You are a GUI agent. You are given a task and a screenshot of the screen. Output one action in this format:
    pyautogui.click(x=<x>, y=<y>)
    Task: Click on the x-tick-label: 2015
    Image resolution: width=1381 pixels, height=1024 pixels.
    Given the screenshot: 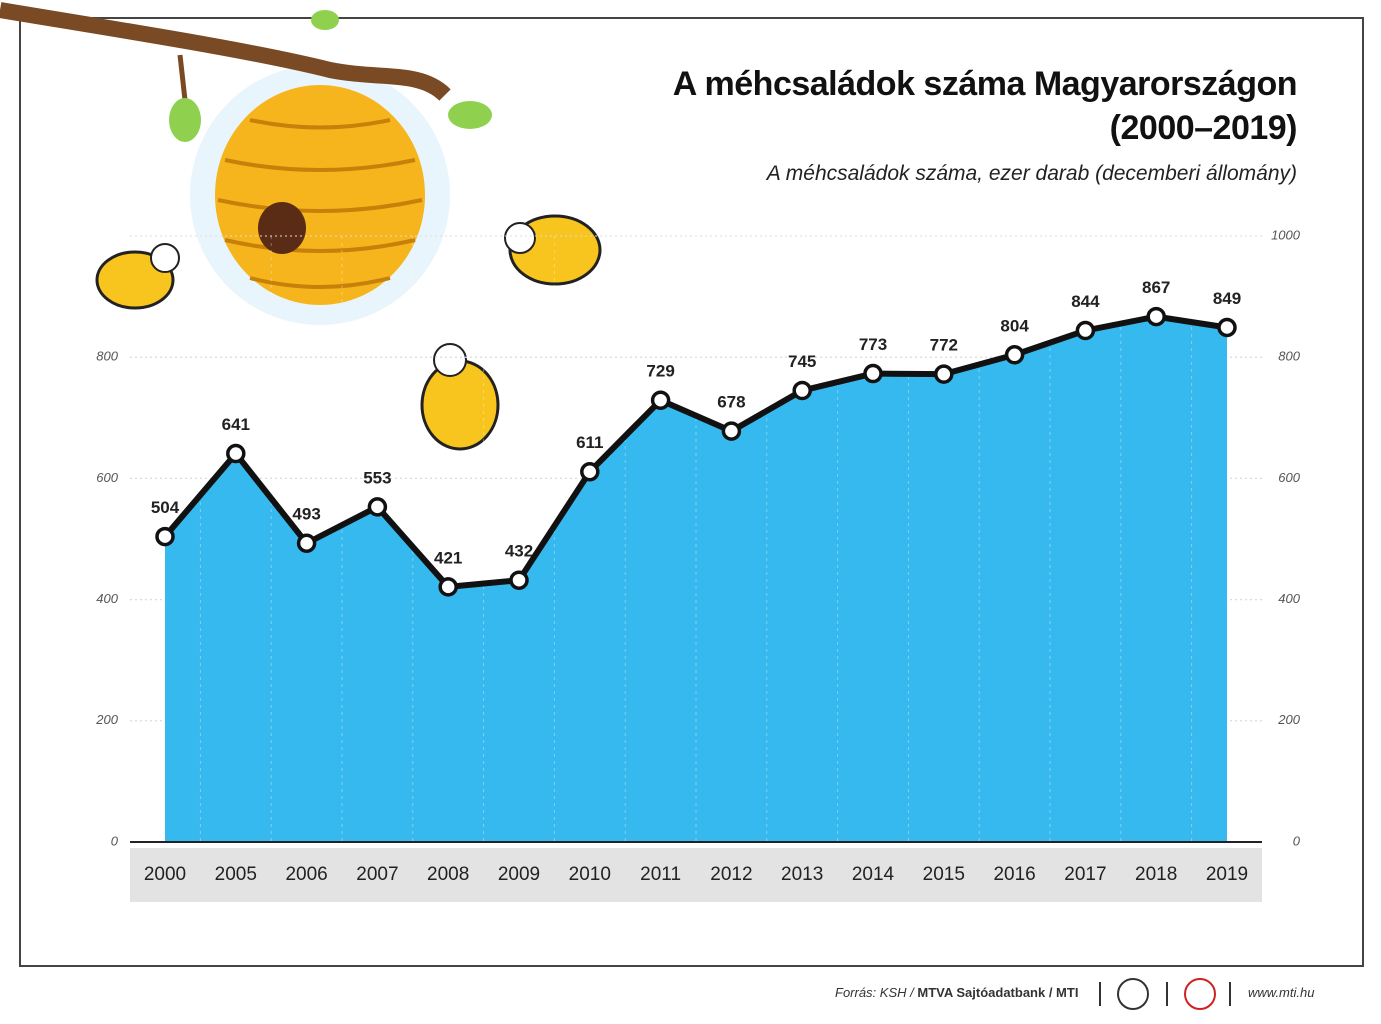 What is the action you would take?
    pyautogui.click(x=944, y=874)
    